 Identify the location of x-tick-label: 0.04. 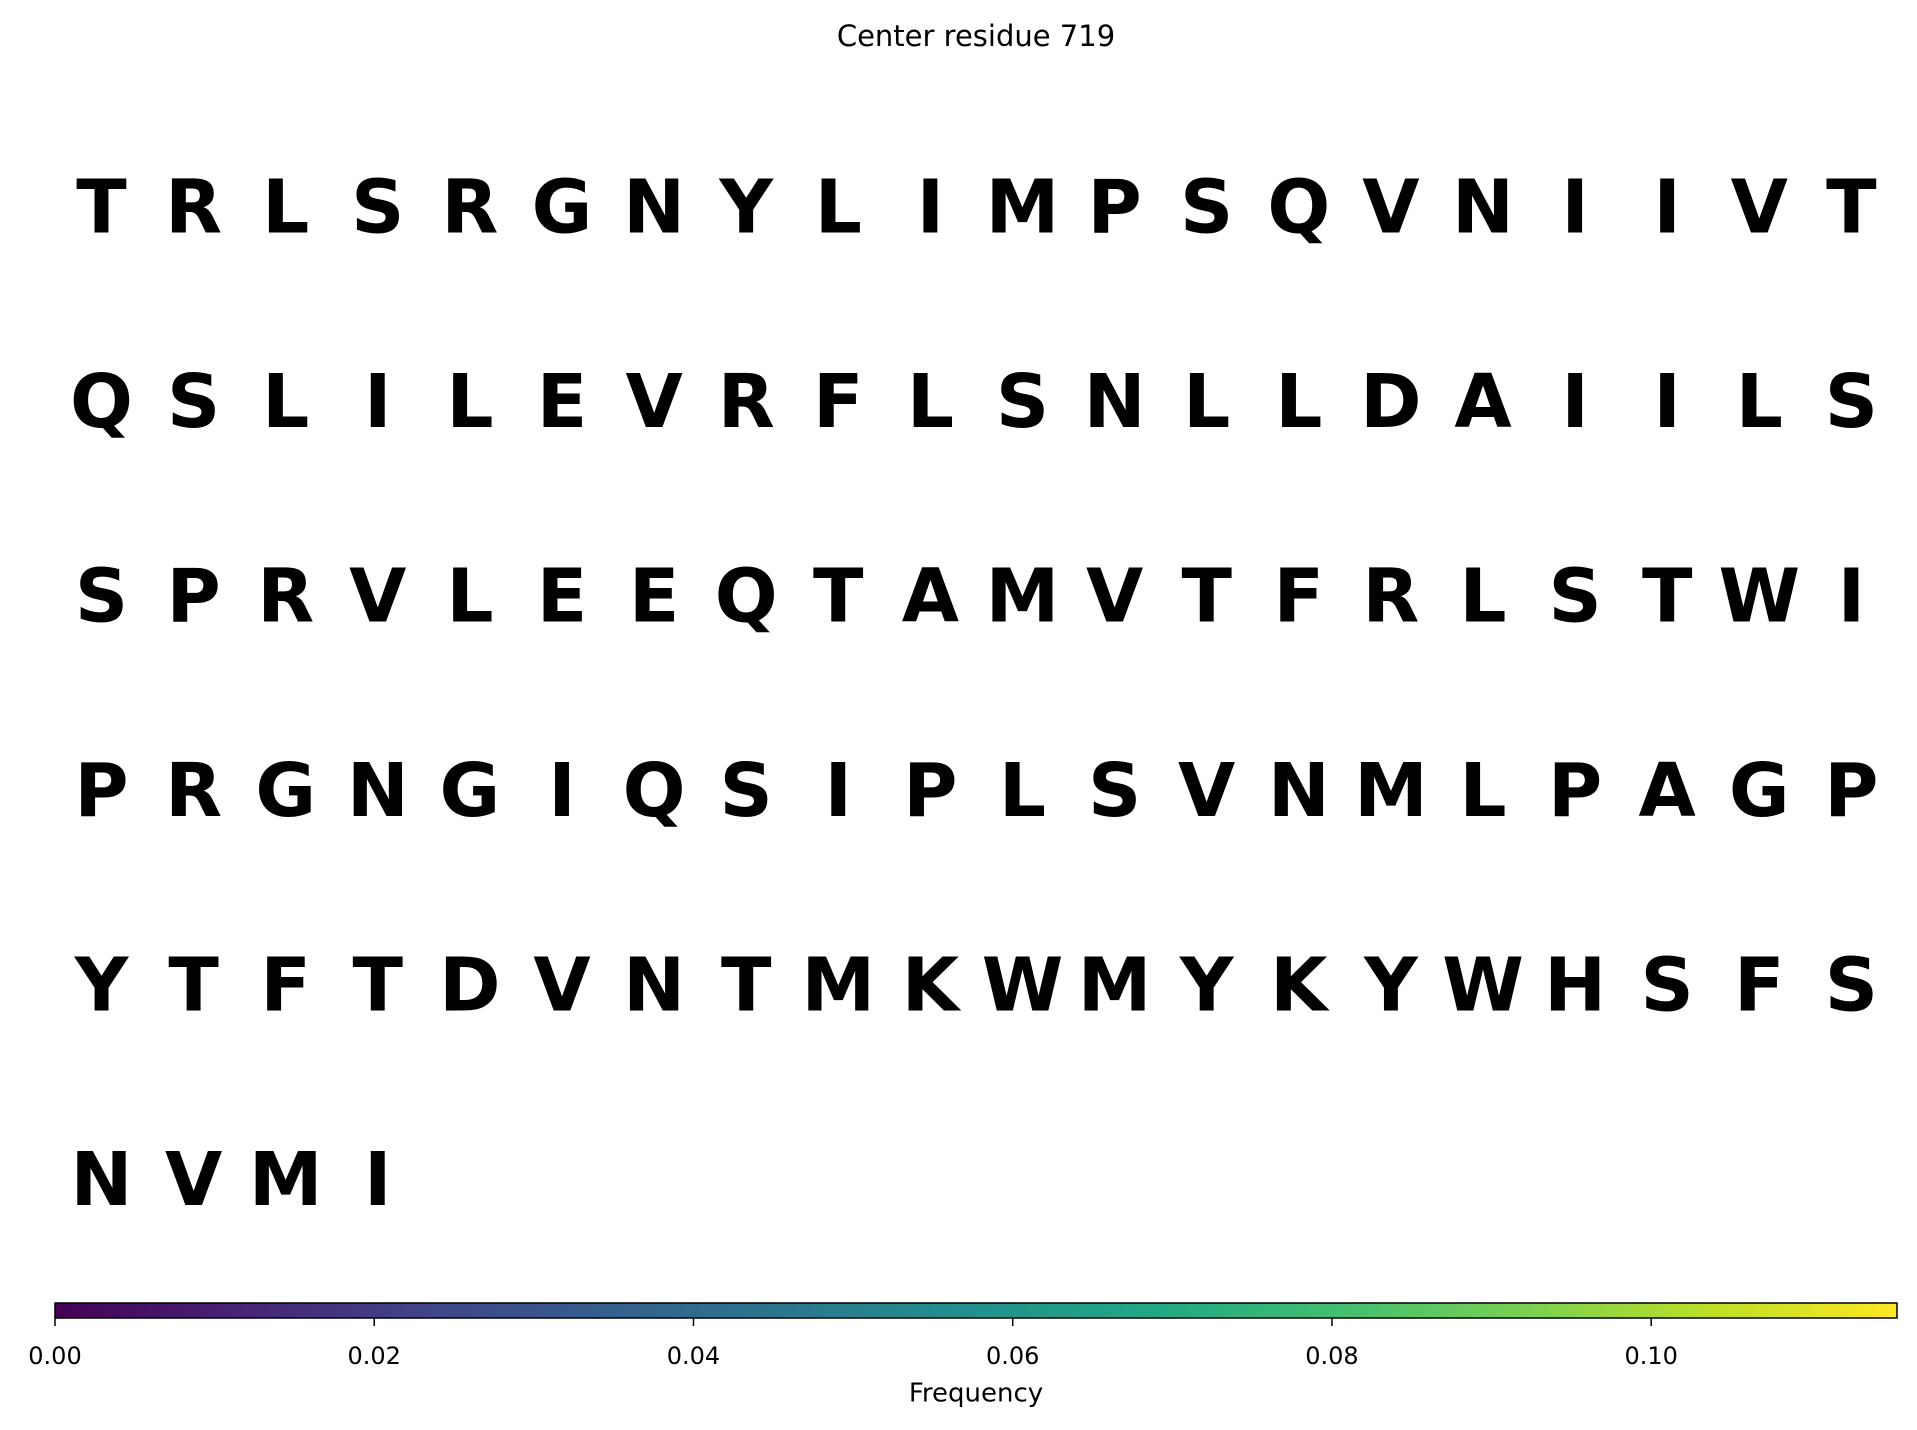
(693, 1356).